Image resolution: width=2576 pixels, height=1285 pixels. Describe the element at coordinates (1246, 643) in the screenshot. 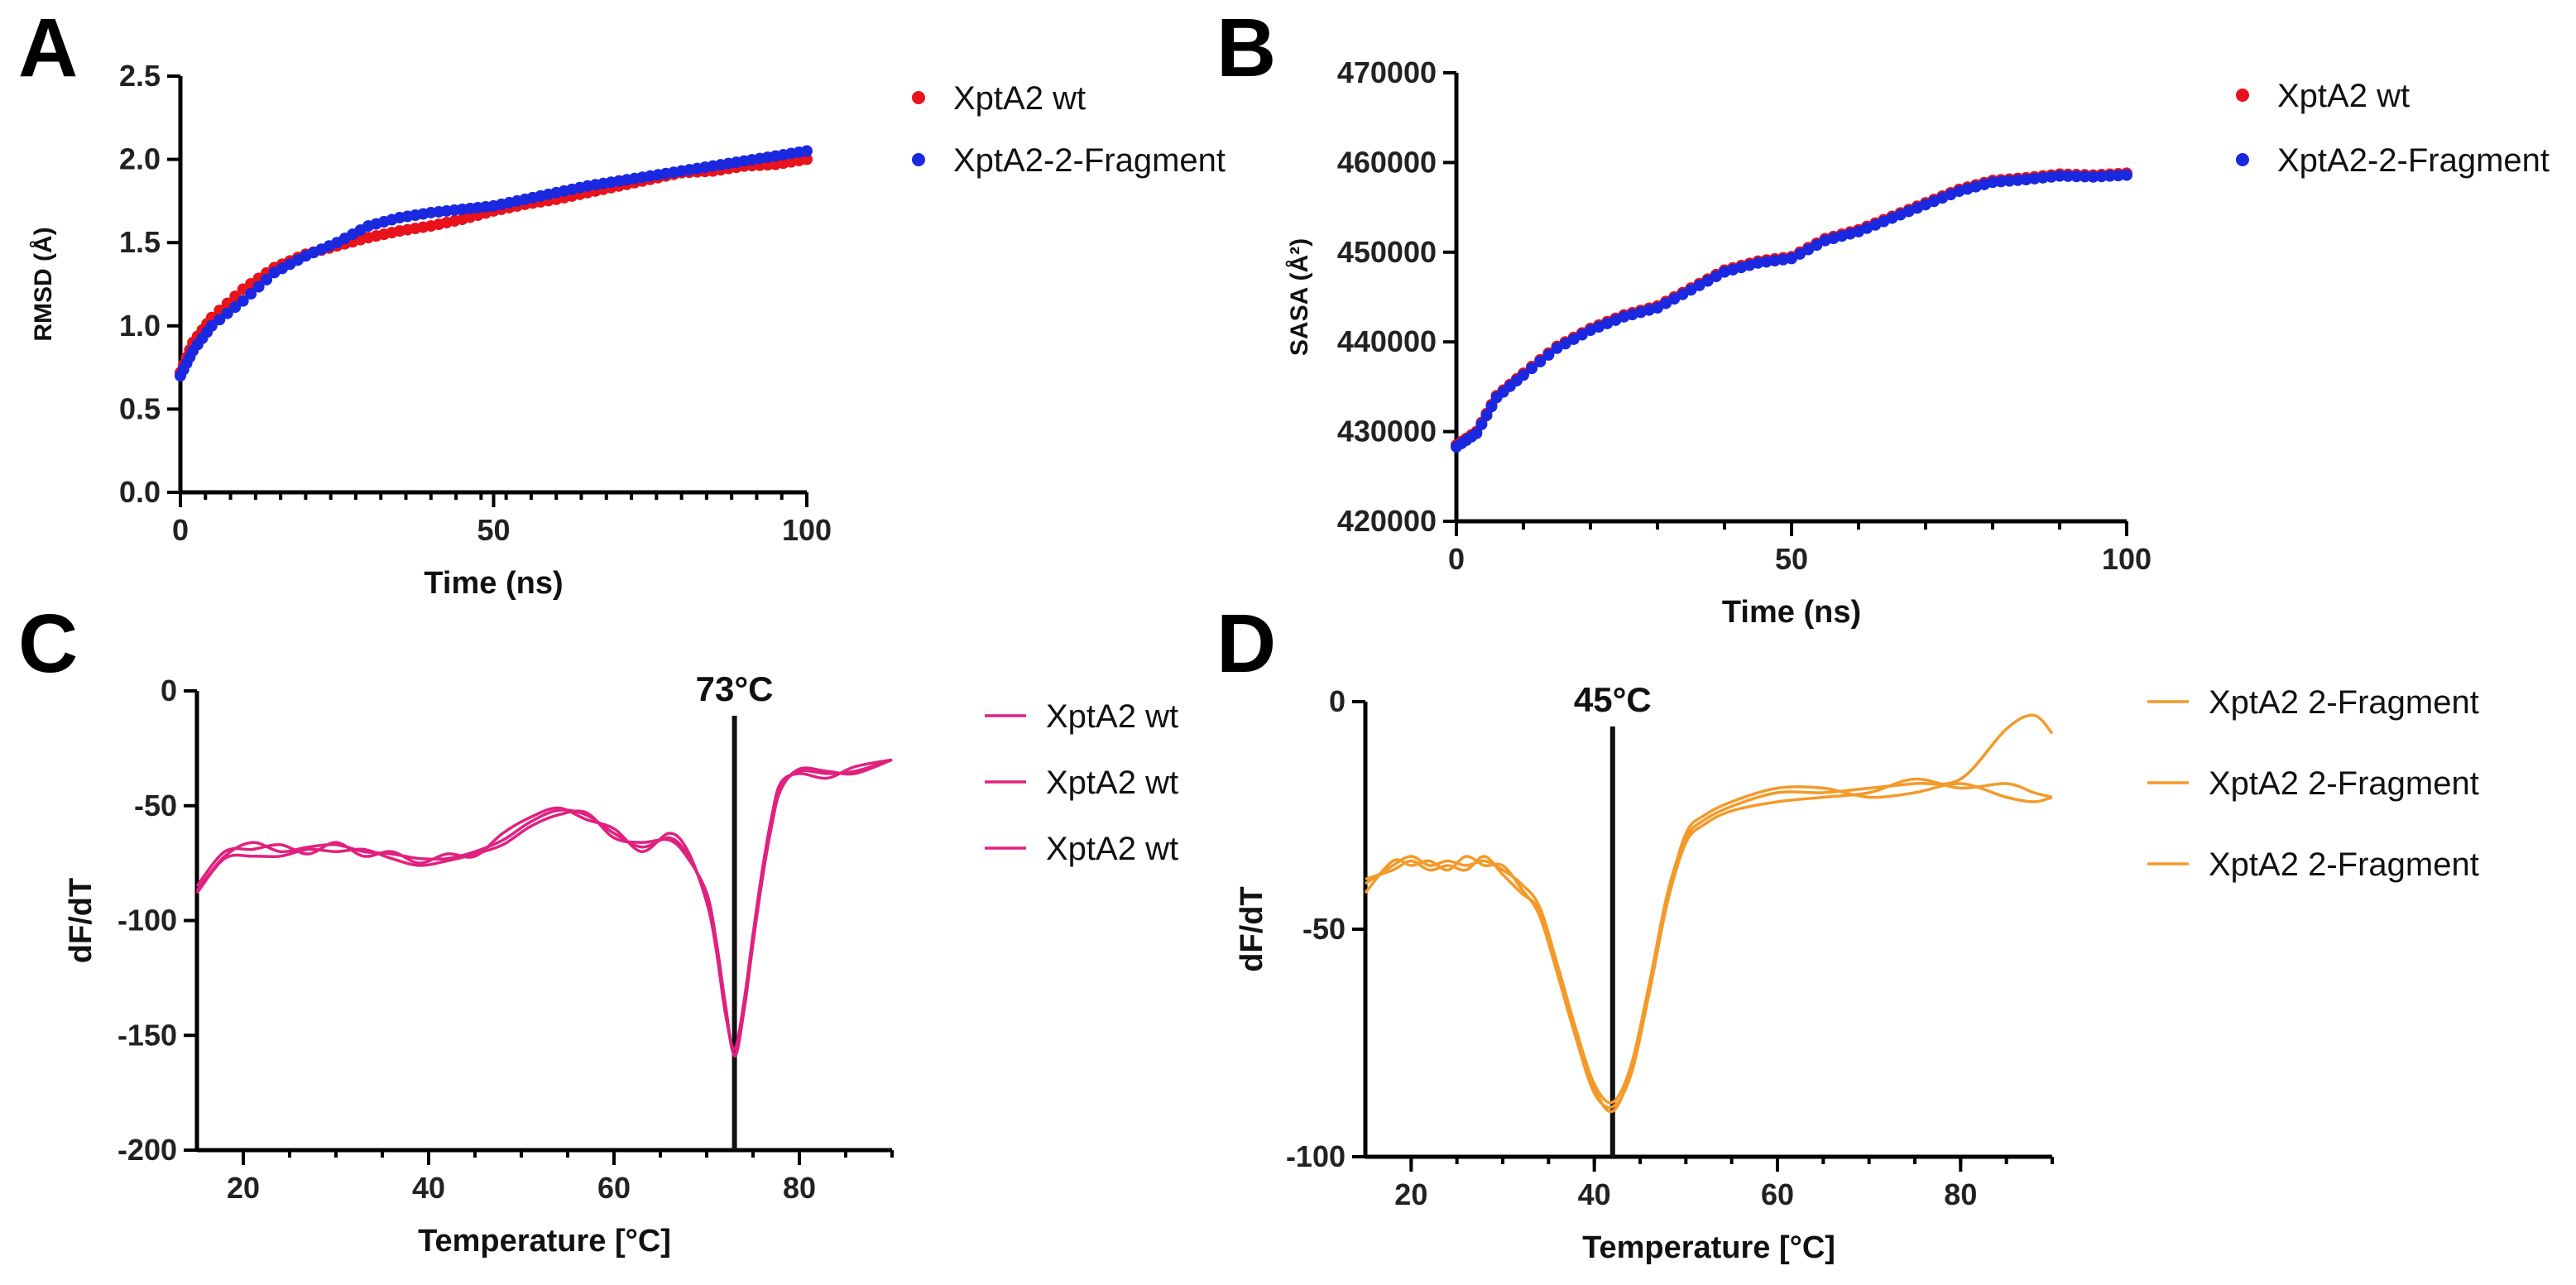

I see `panel-d-letter: D` at that location.